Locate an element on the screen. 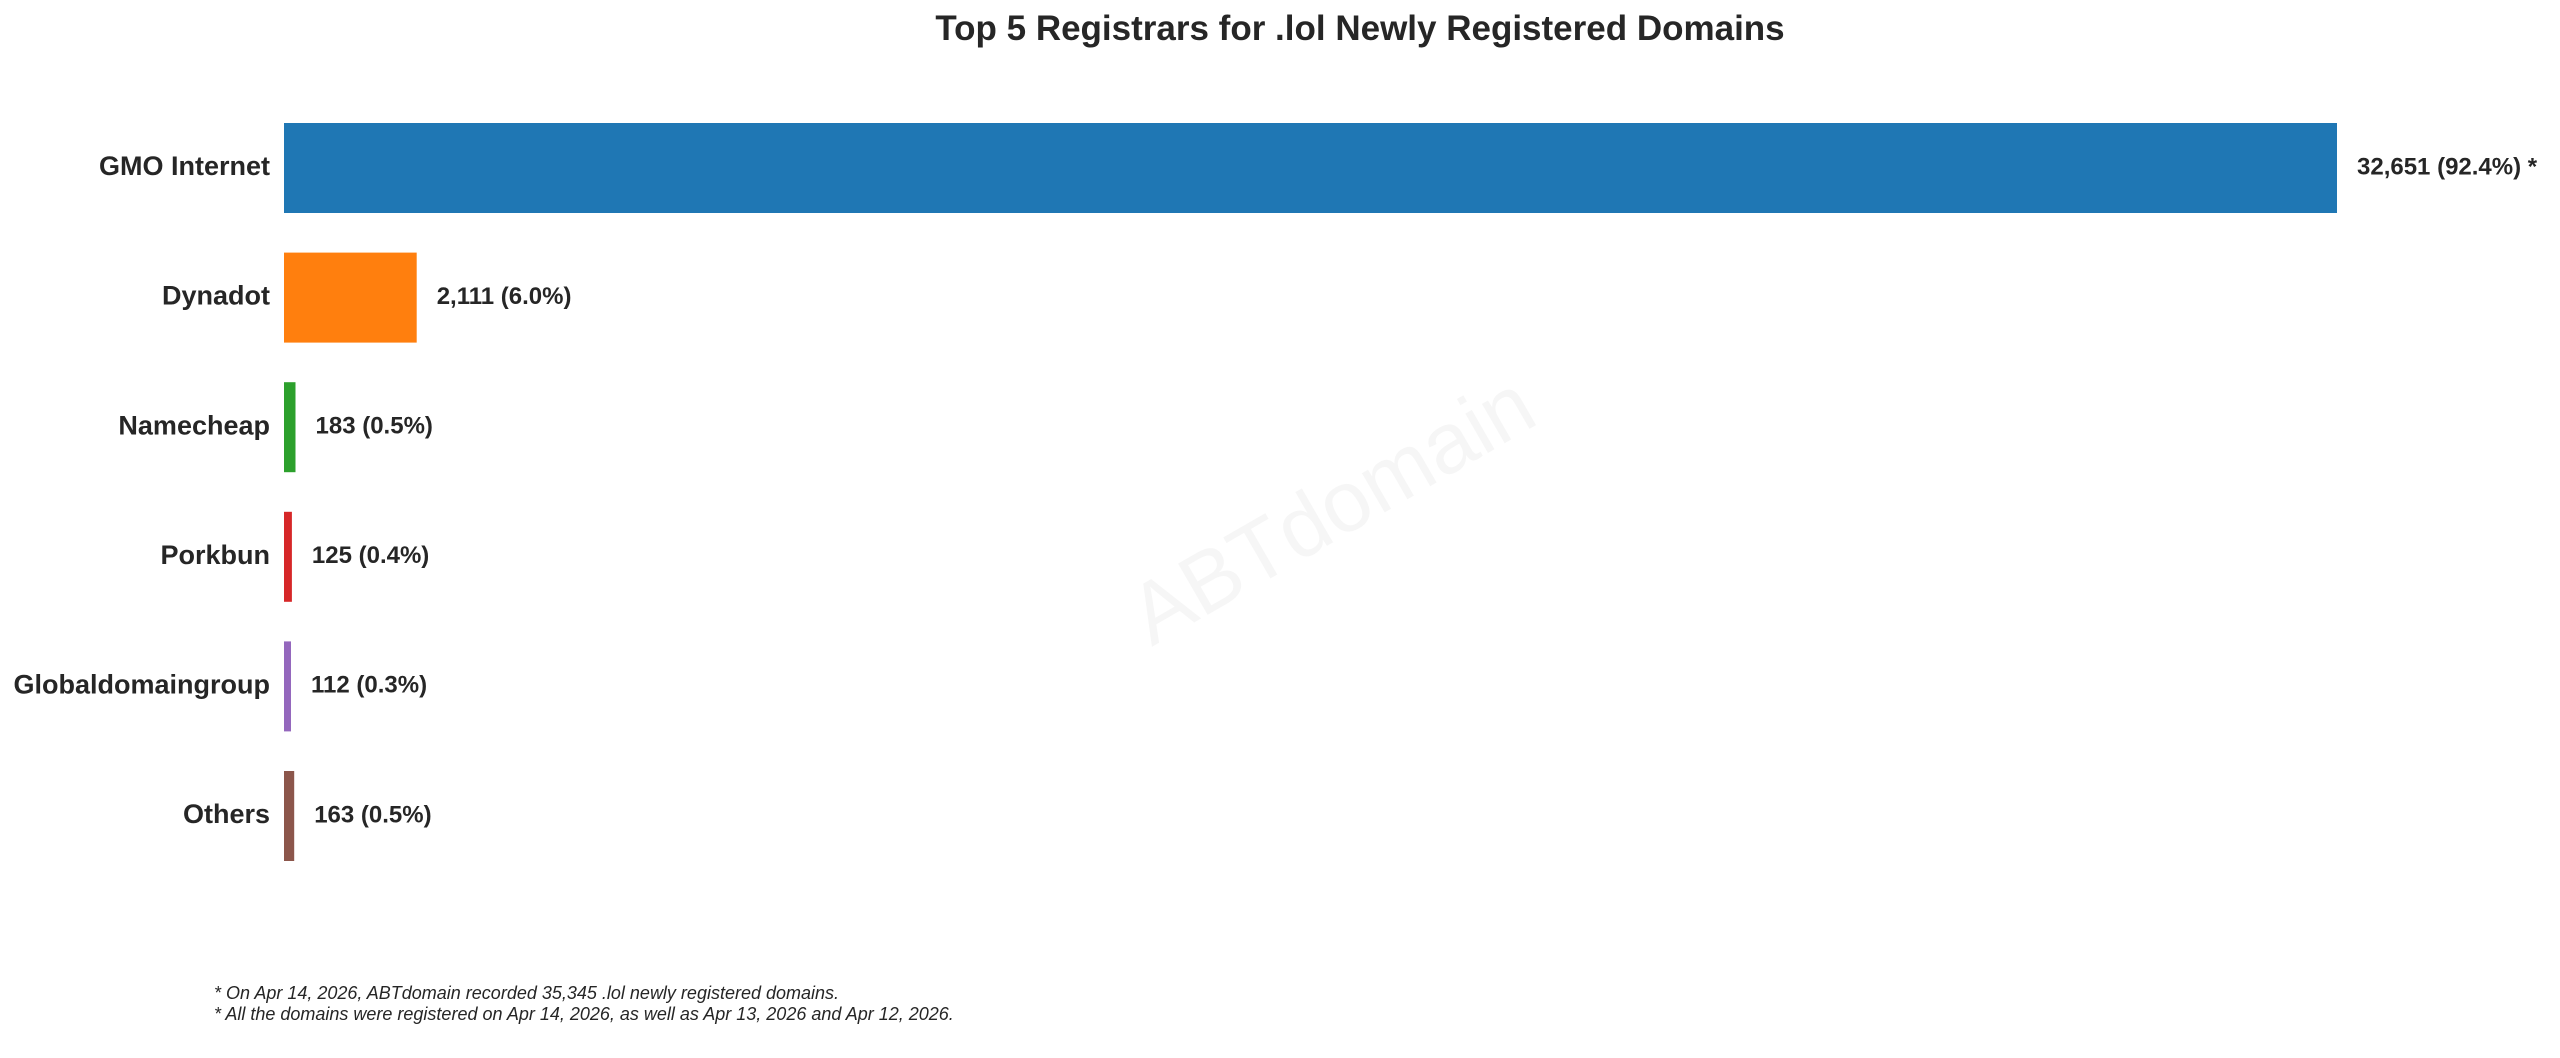 The image size is (2560, 1058). bar-namecheap is located at coordinates (290, 427).